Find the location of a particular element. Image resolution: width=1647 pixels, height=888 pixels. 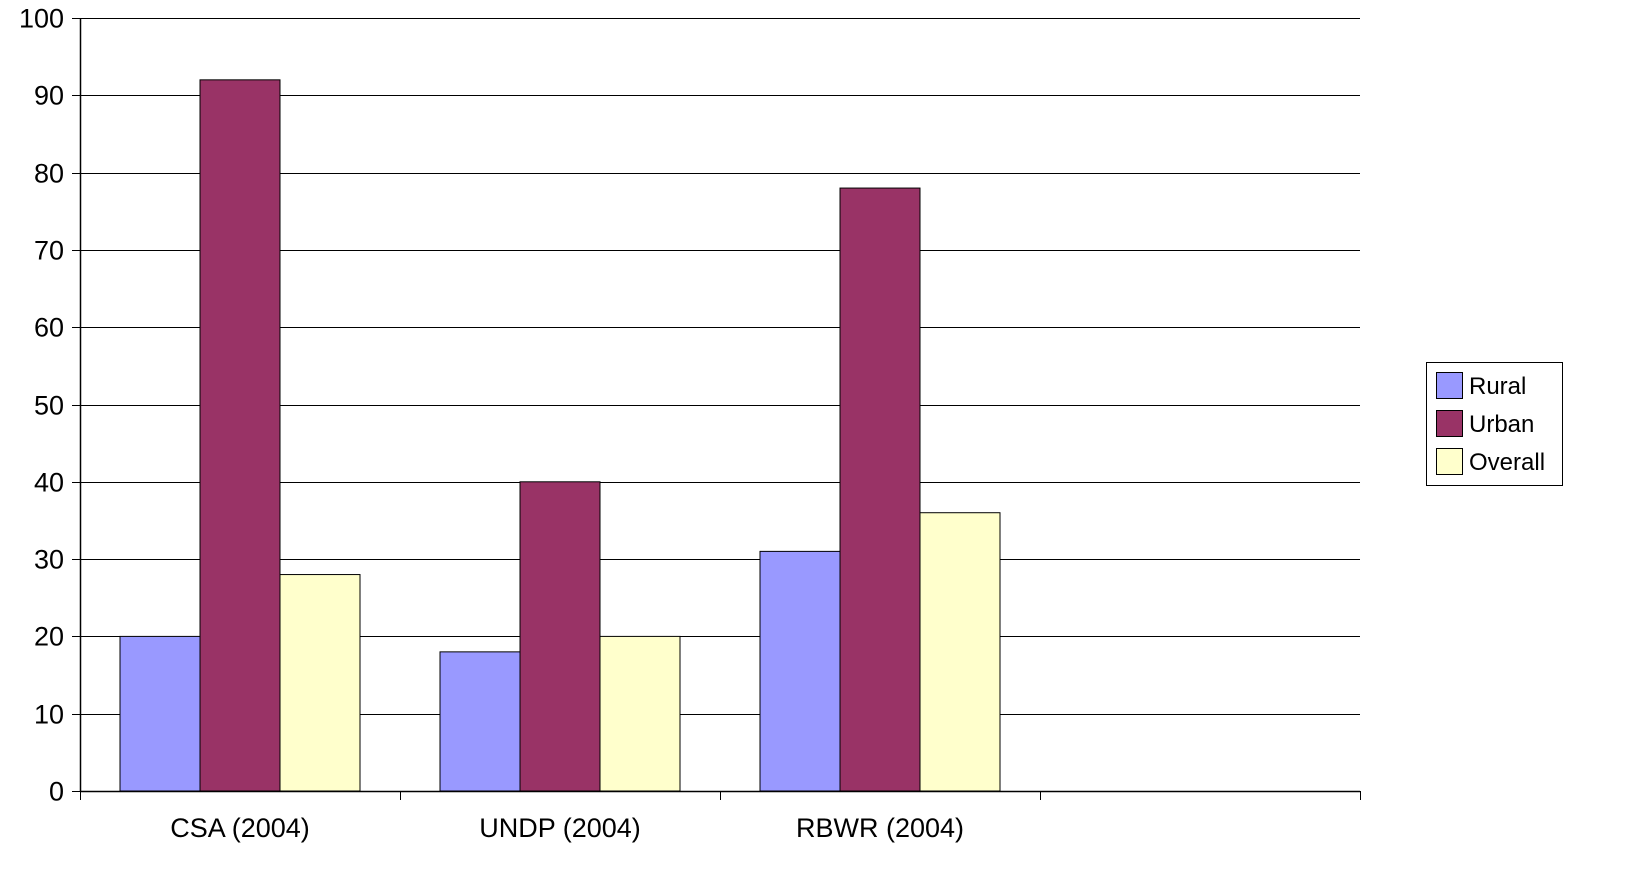

y-tick-label: 20 is located at coordinates (49, 637).